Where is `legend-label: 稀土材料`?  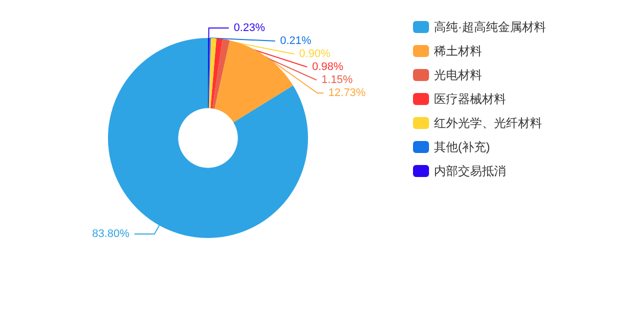
legend-label: 稀土材料 is located at coordinates (458, 51).